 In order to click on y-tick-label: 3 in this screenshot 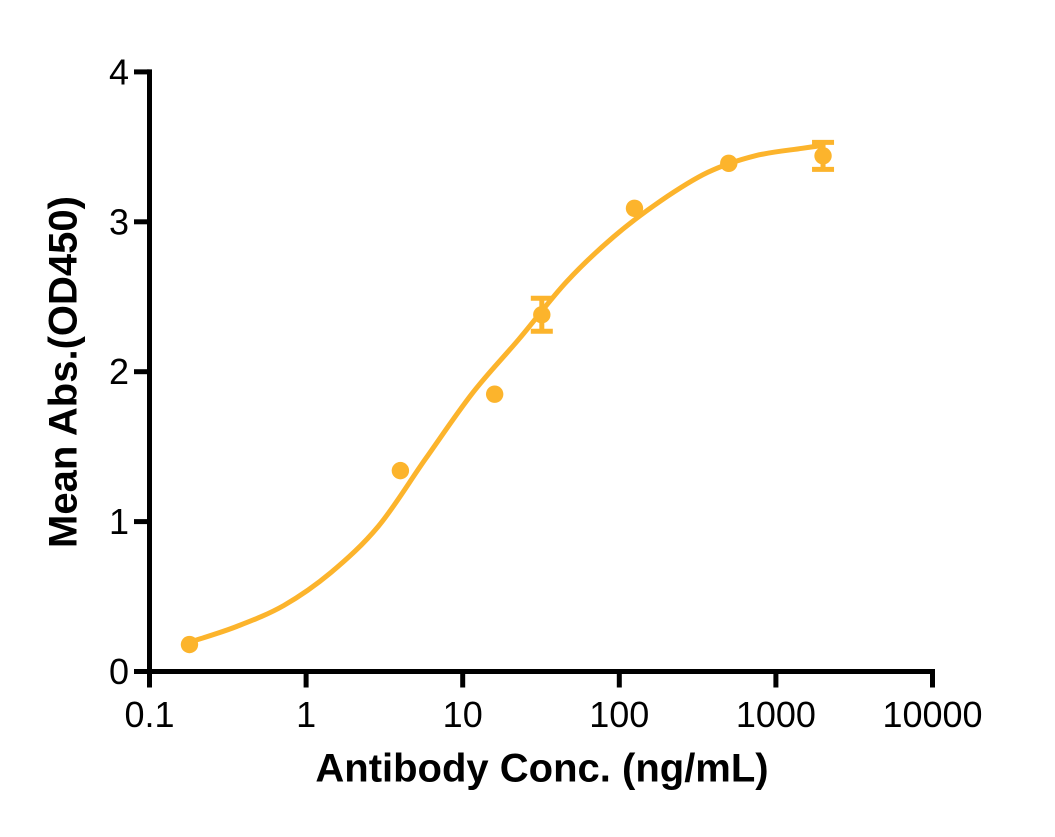, I will do `click(119, 221)`.